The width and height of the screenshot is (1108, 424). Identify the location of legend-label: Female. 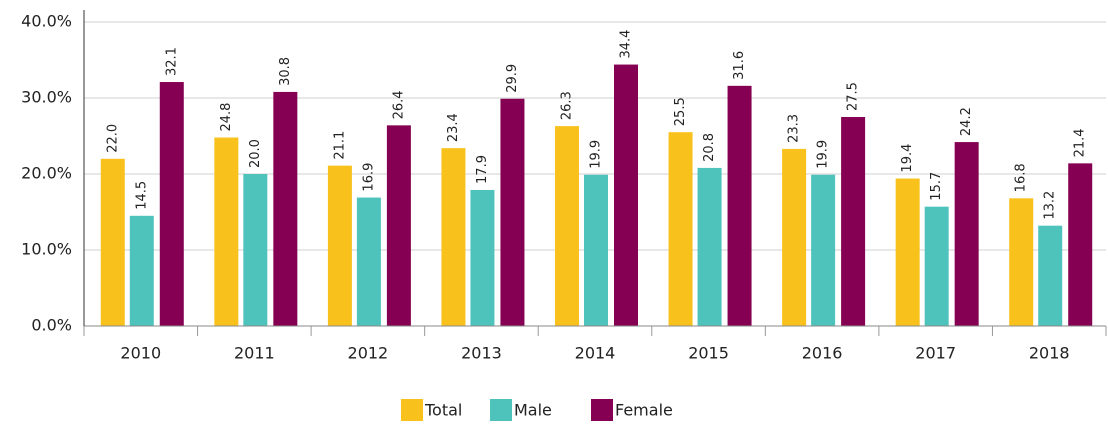
(644, 410).